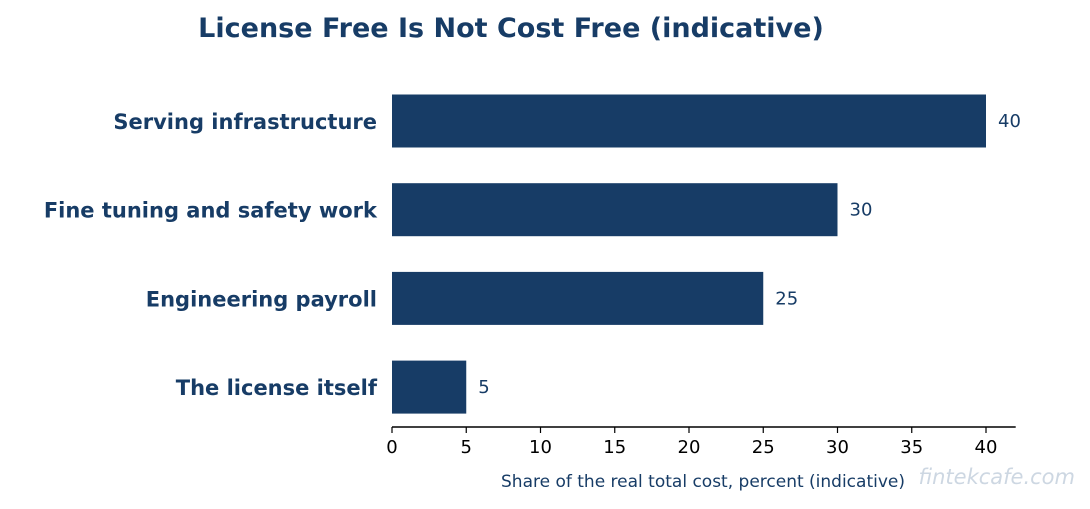 The width and height of the screenshot is (1090, 509). I want to click on x-tick-label: 5, so click(466, 447).